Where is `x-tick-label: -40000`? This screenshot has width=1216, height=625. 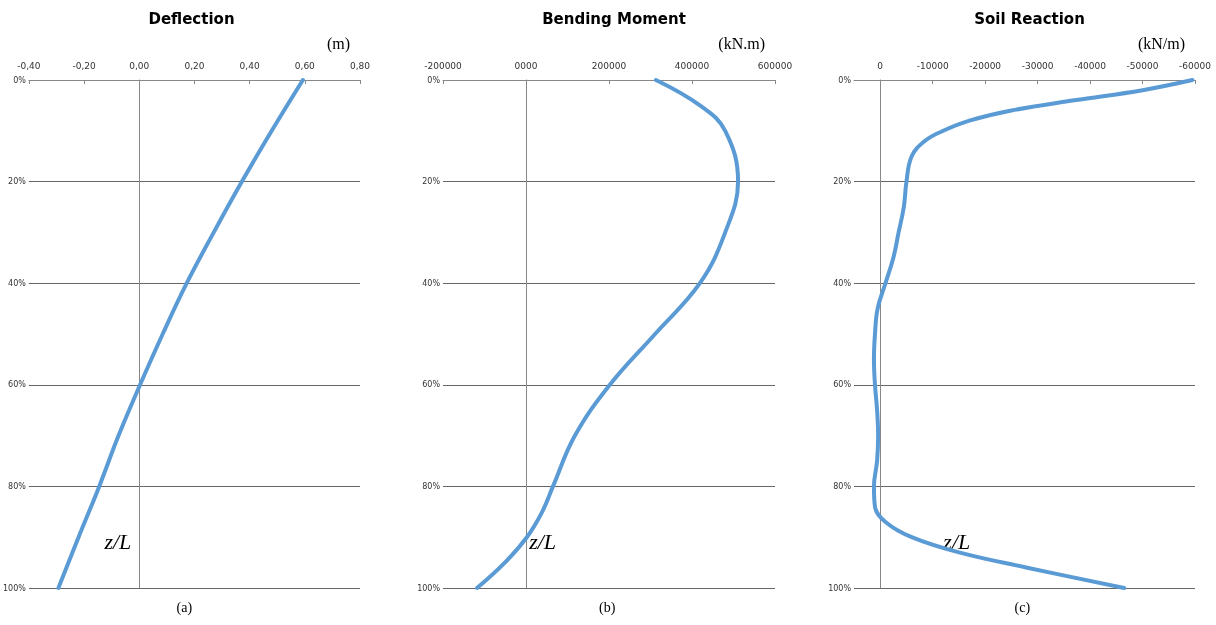
x-tick-label: -40000 is located at coordinates (1090, 65).